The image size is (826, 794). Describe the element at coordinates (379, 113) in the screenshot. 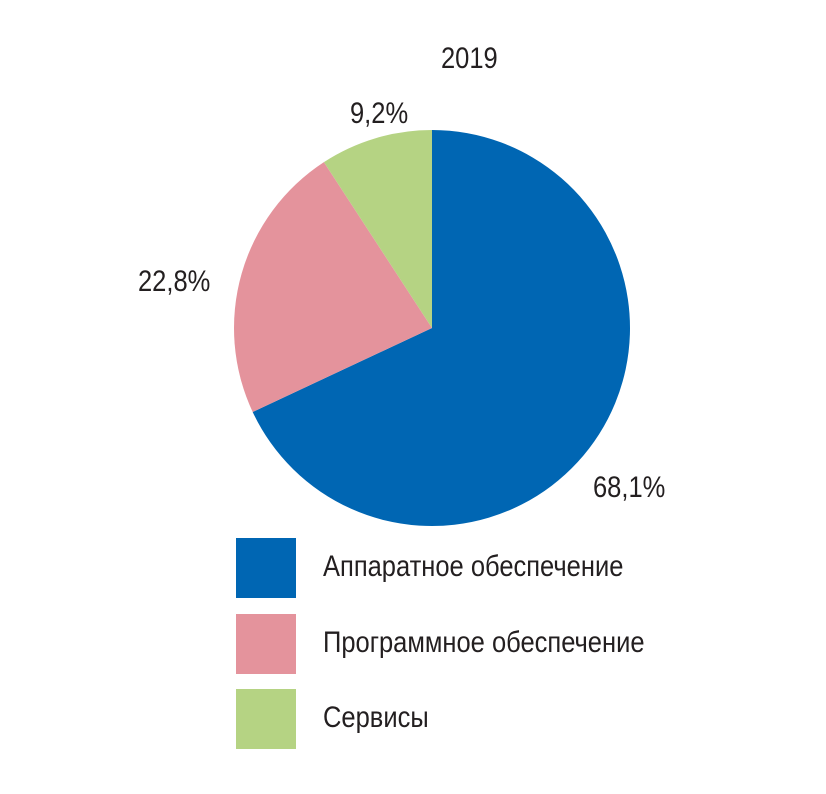

I see `data-label-services: 9,2%` at that location.